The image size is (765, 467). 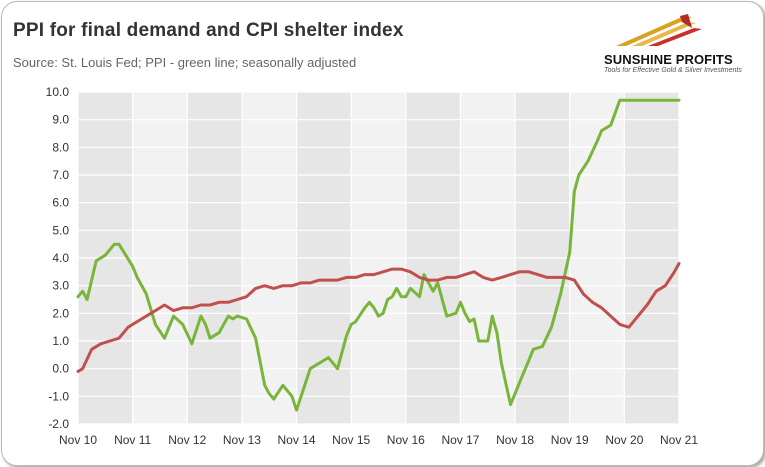 What do you see at coordinates (668, 59) in the screenshot?
I see `logo-name: SUNSHINE PROFITS` at bounding box center [668, 59].